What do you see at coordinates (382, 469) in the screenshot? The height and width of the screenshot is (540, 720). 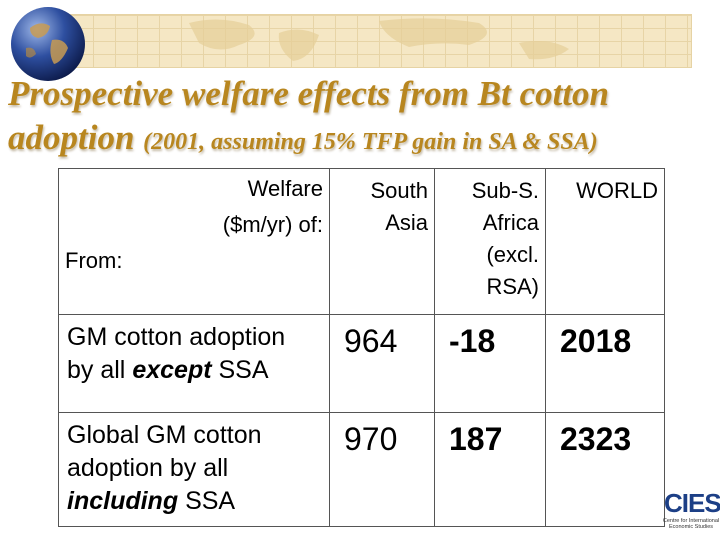 I see `cell-south-asia: 970` at bounding box center [382, 469].